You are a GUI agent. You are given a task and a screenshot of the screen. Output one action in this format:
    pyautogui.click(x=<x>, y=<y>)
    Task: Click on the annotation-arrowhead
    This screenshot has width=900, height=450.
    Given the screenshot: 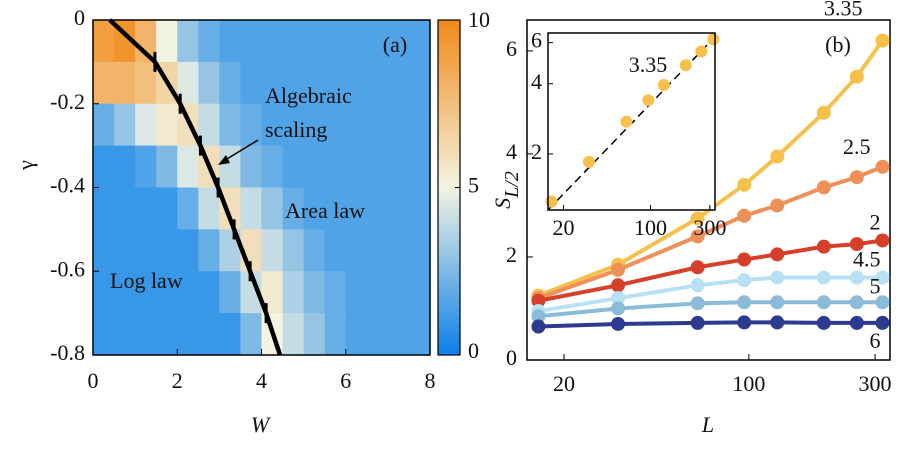 What is the action you would take?
    pyautogui.click(x=224, y=160)
    